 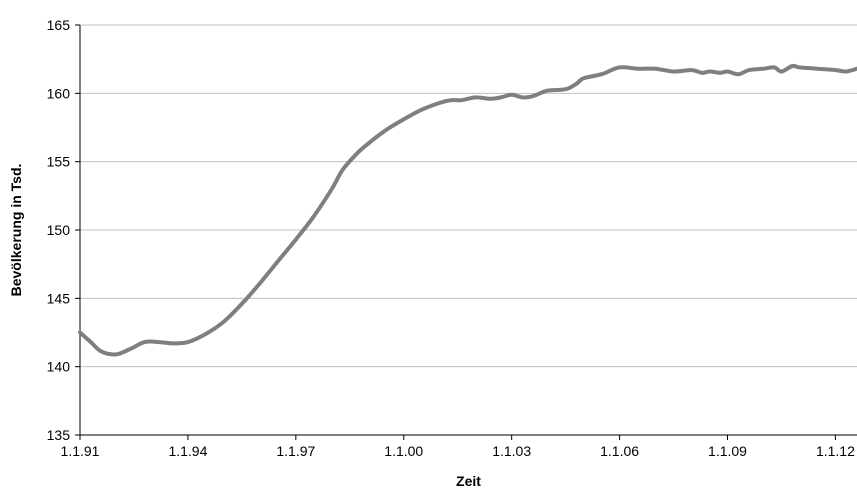 I want to click on x-axis-title: Zeit, so click(x=468, y=481).